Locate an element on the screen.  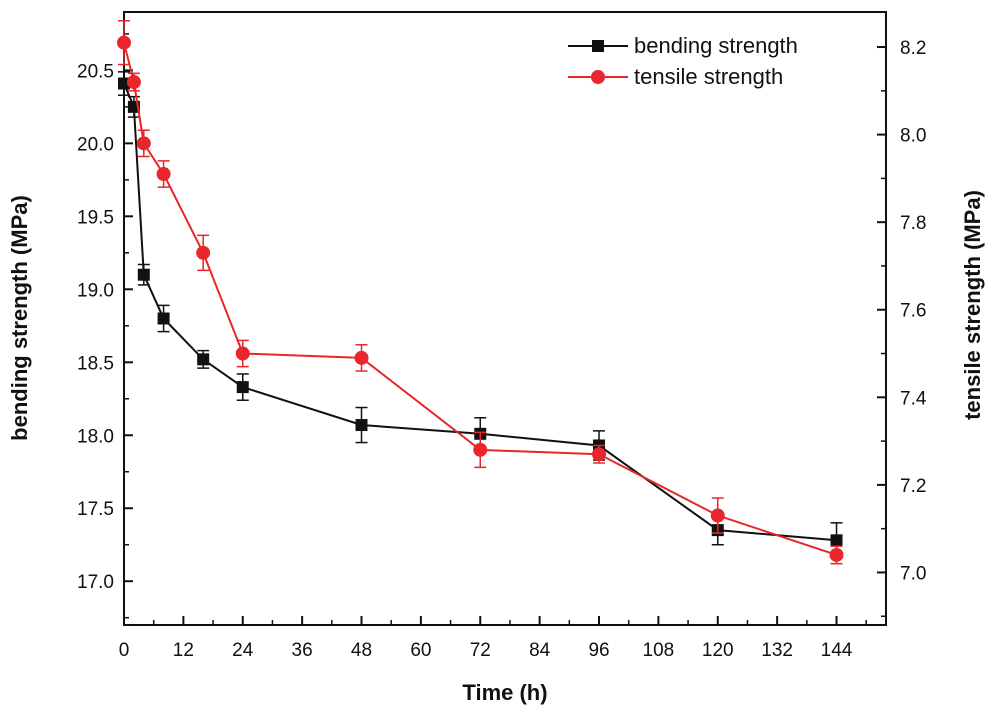
y-tick-label: 19.0 is located at coordinates (95, 290).